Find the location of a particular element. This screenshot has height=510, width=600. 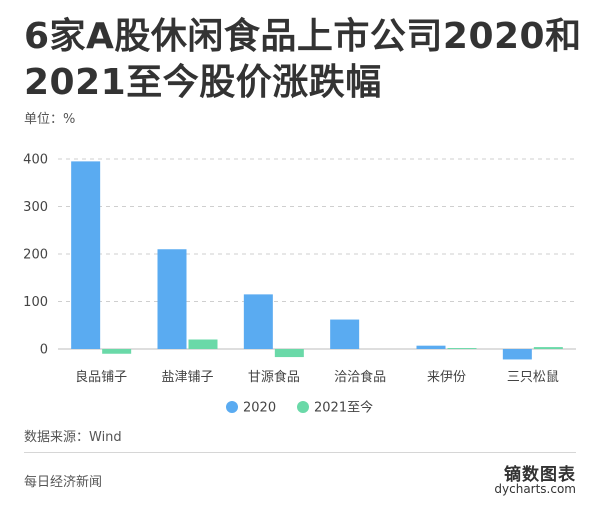

x-tick-label: 甘源食品 is located at coordinates (274, 377).